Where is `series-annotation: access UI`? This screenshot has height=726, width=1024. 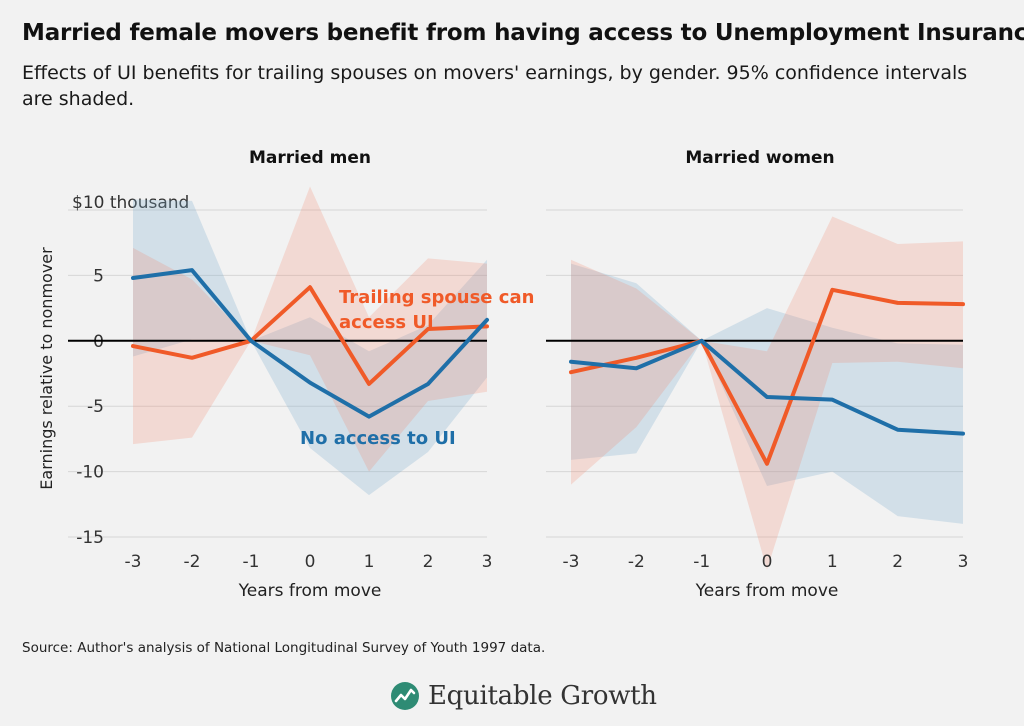
series-annotation: access UI is located at coordinates (386, 322).